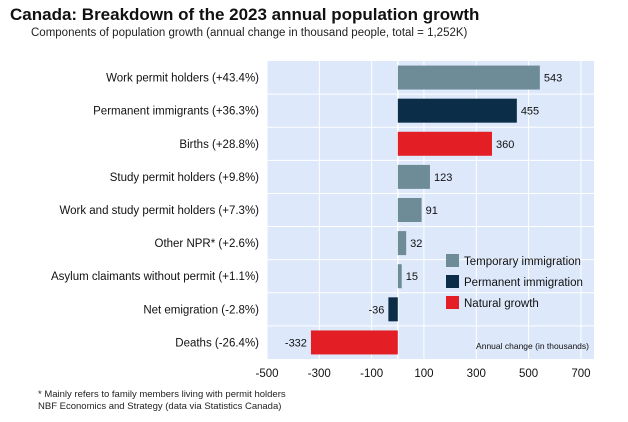 The width and height of the screenshot is (628, 422). Describe the element at coordinates (176, 112) in the screenshot. I see `category-label-permanent-immigrants-36-3: Permanent immigrants (+36.3%)` at that location.